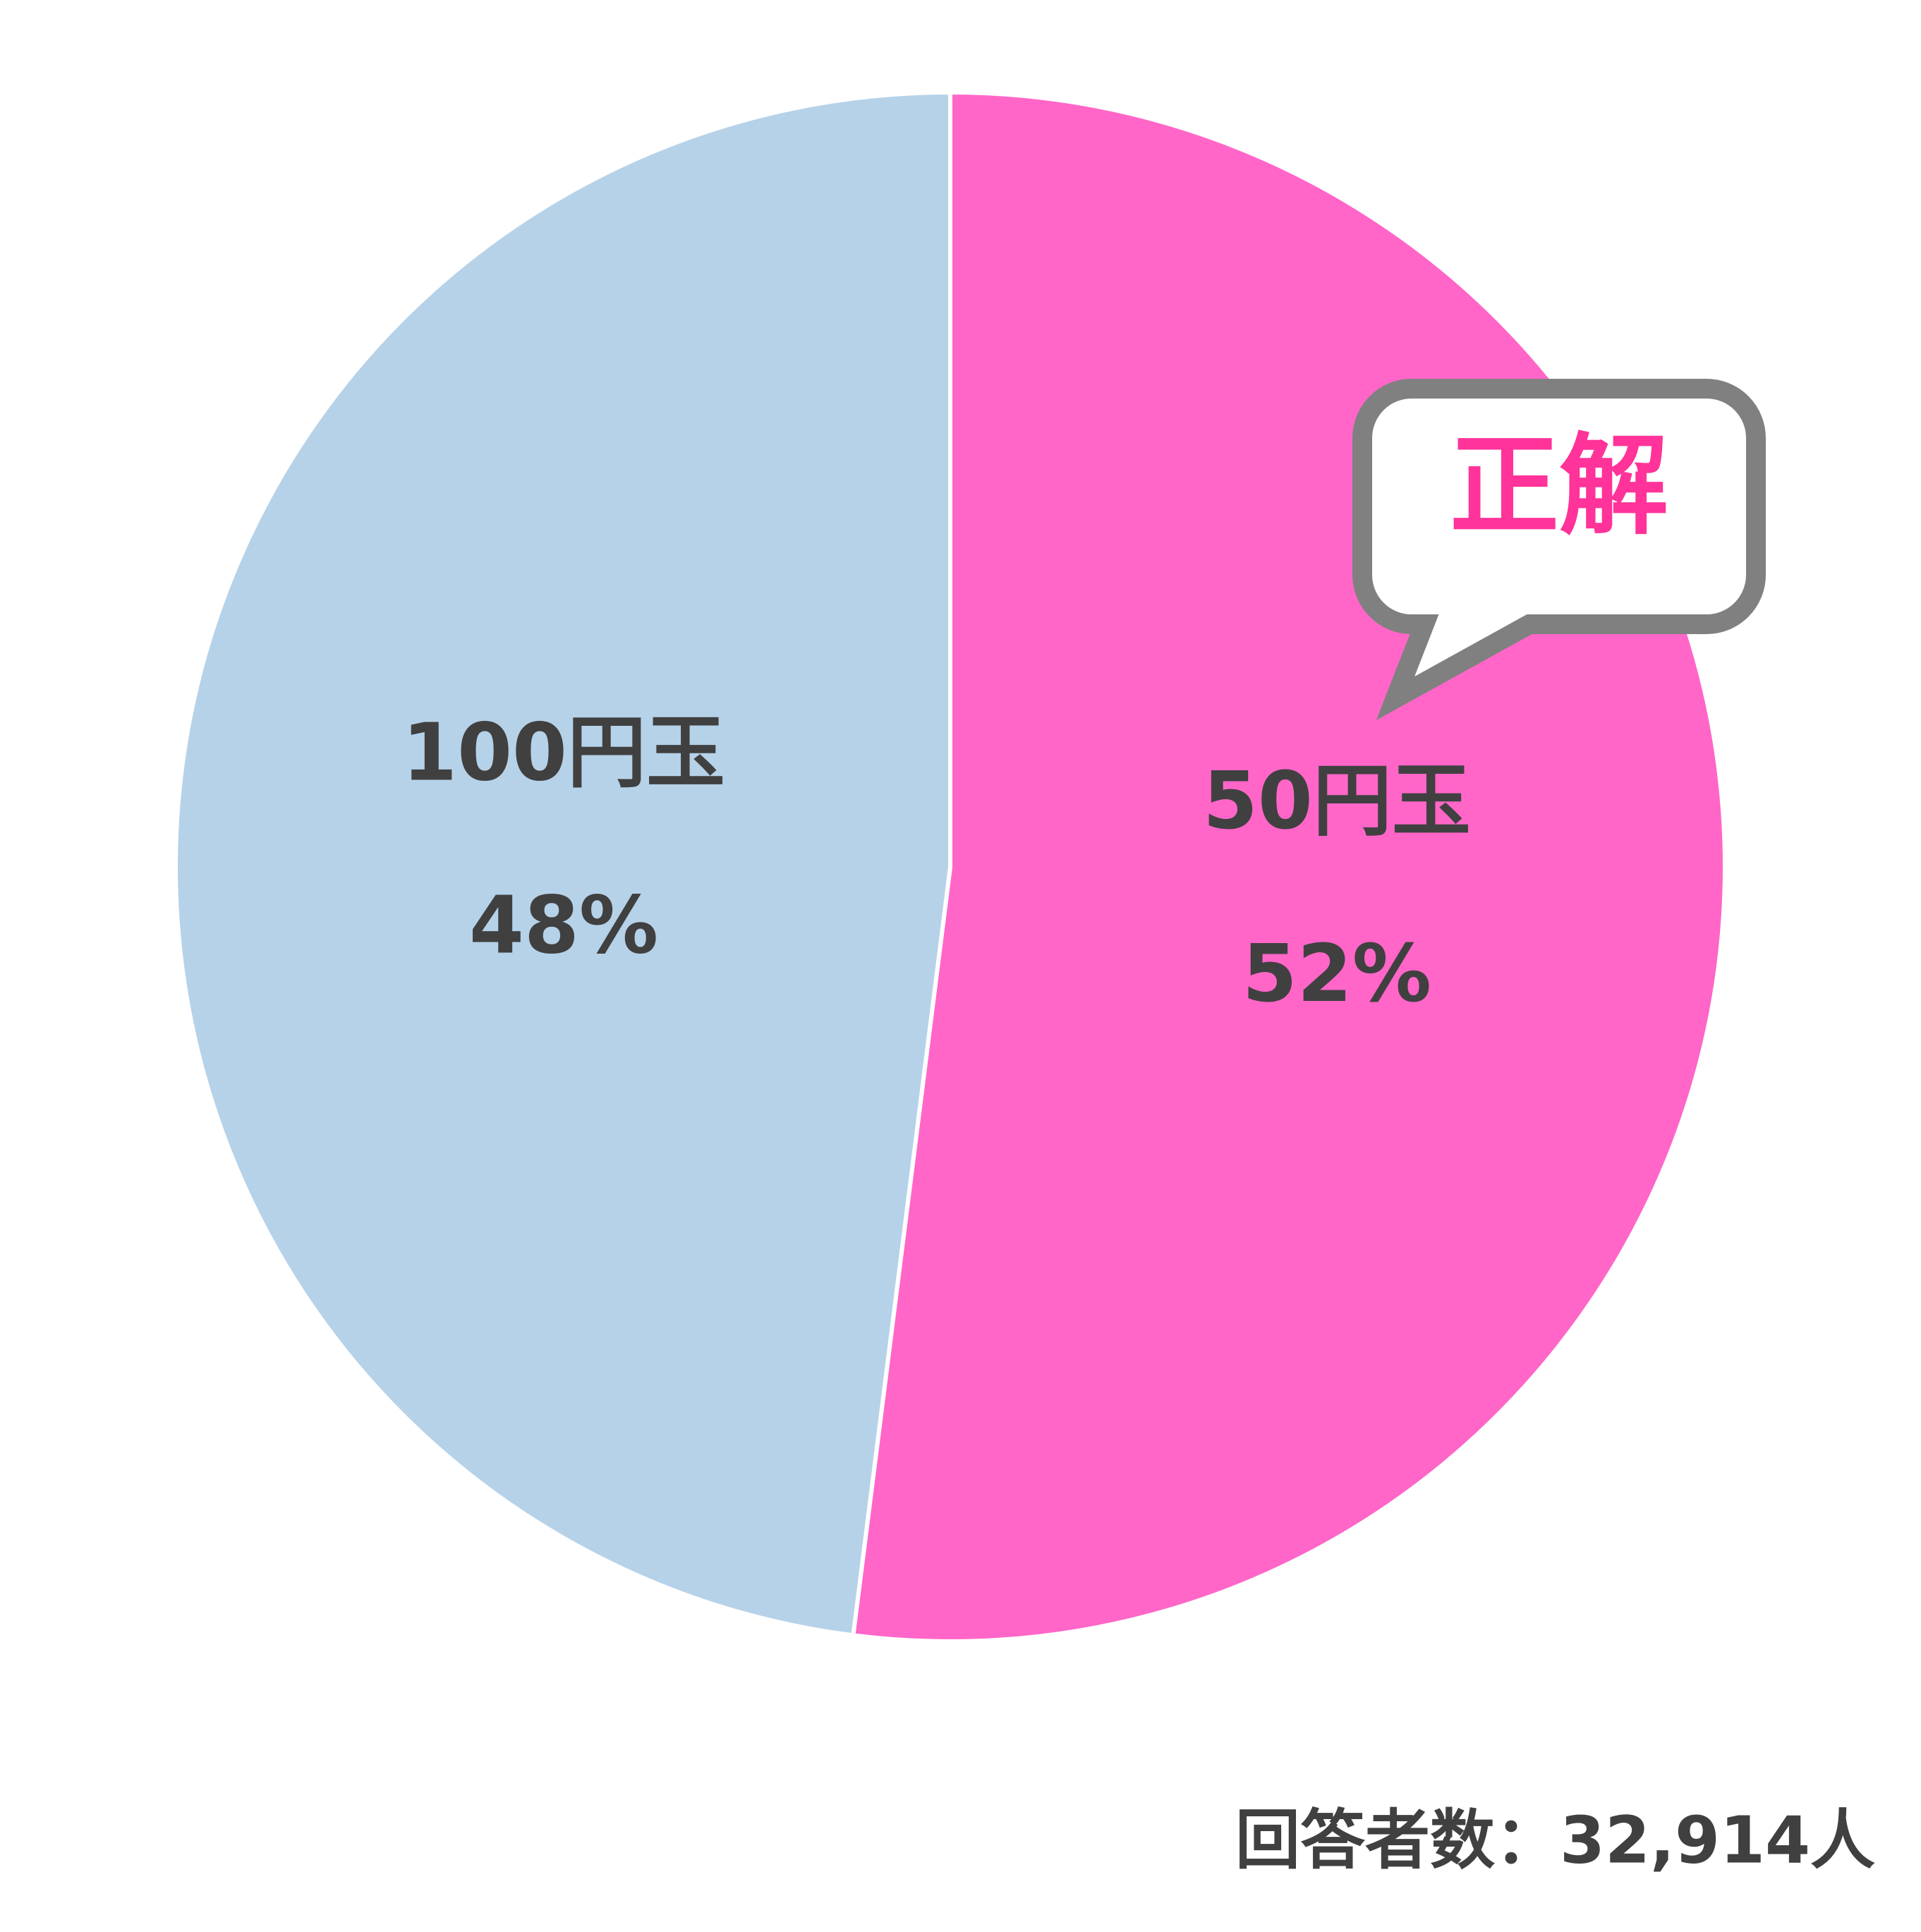 Image resolution: width=1921 pixels, height=1932 pixels. Describe the element at coordinates (563, 925) in the screenshot. I see `value-label: 48%` at that location.